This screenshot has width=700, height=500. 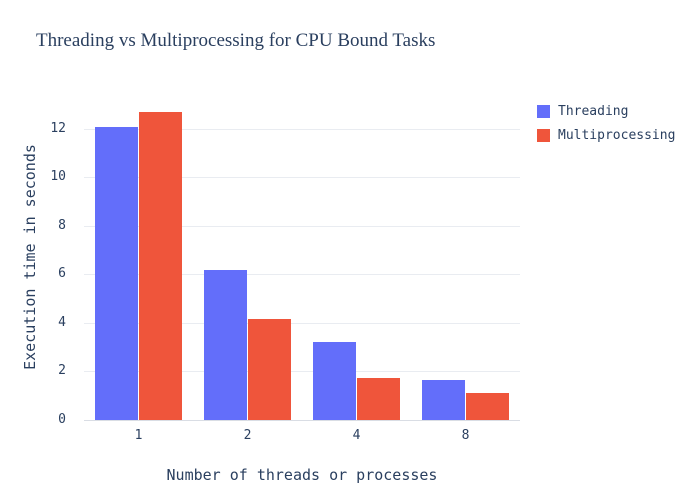 I want to click on legend: Threading Multiprocessing, so click(x=606, y=128).